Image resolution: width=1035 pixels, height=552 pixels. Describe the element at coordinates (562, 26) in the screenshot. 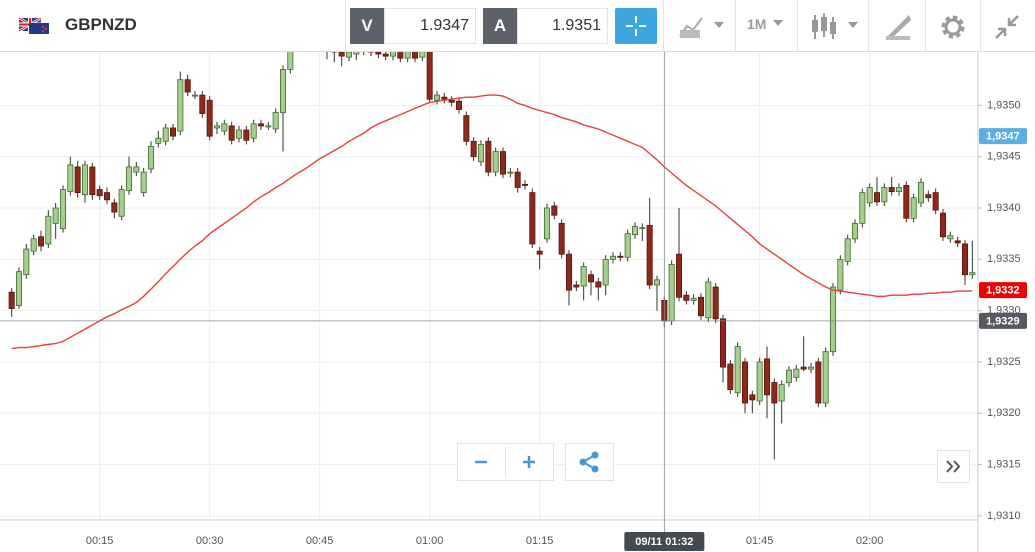

I see `ask-price: 1.9351` at that location.